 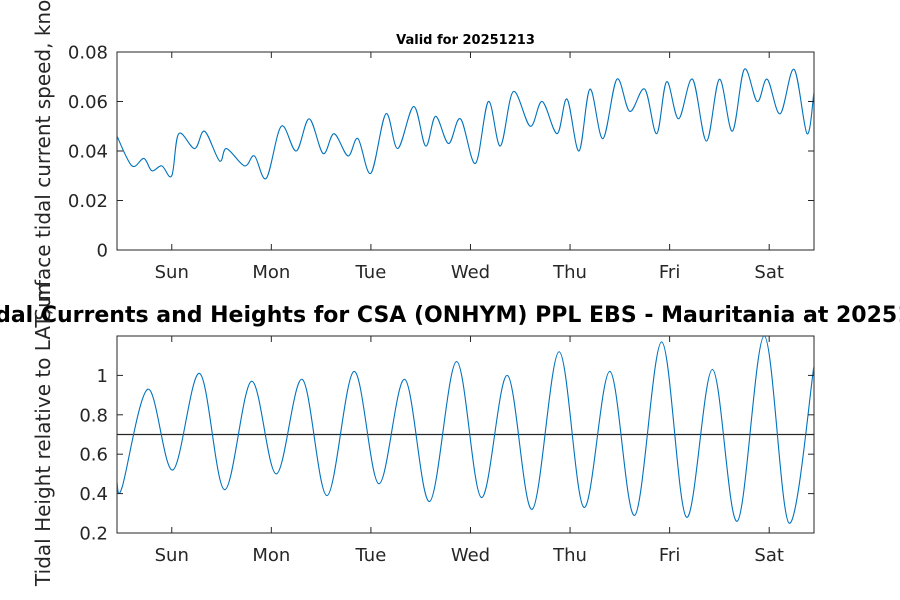 What do you see at coordinates (769, 555) in the screenshot?
I see `bottom-xtick-label: Sat` at bounding box center [769, 555].